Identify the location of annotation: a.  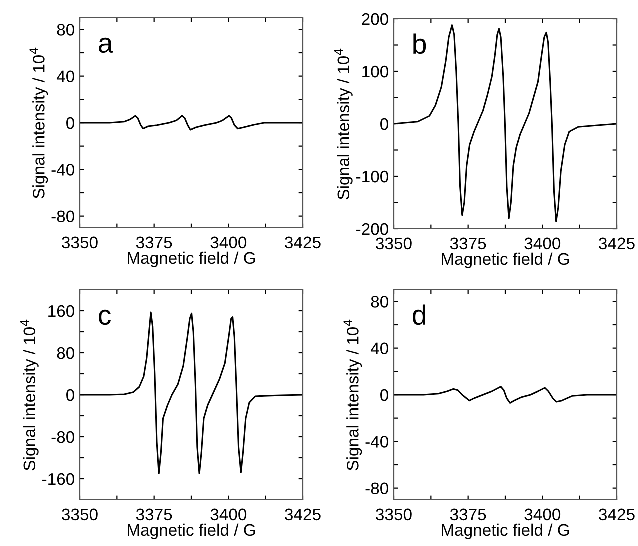
(106, 46).